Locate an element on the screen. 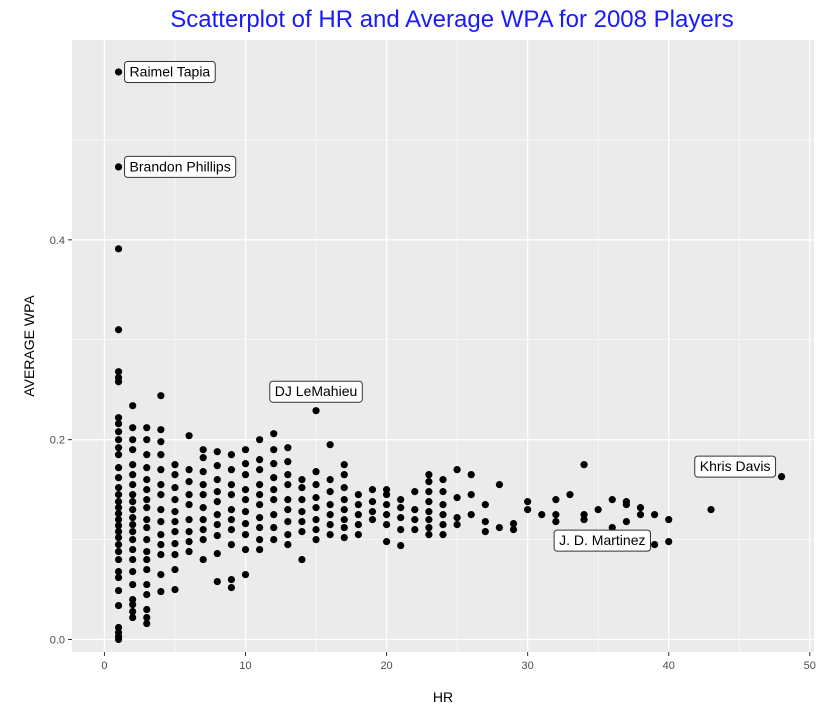 The image size is (836, 726). x-tick-label: 20 is located at coordinates (386, 666).